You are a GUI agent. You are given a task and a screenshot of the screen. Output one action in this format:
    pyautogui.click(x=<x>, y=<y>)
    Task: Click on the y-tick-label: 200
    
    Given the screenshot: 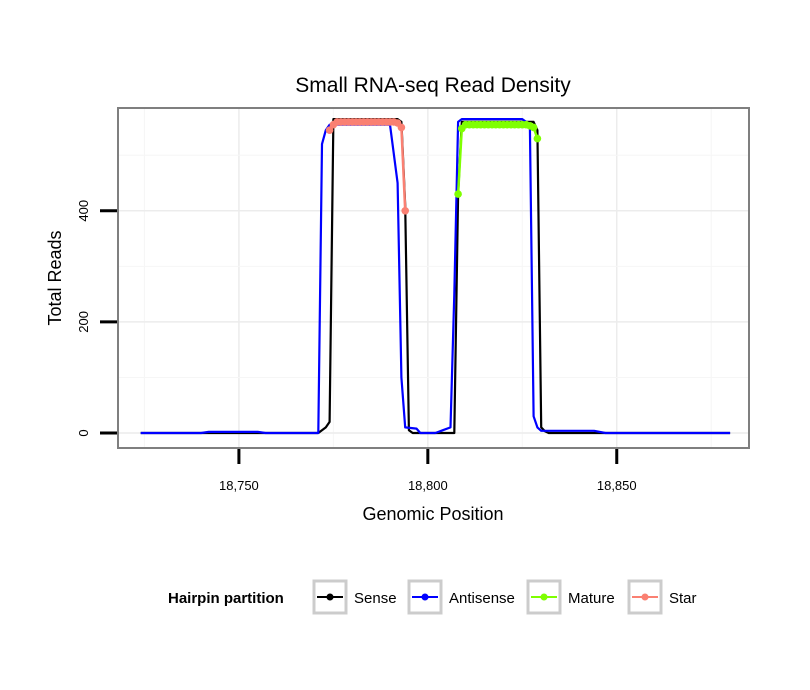 What is the action you would take?
    pyautogui.click(x=83, y=322)
    